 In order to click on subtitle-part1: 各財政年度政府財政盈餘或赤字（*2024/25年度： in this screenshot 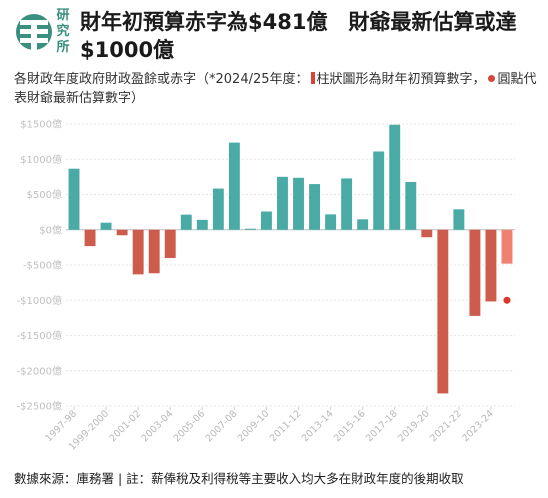, I will do `click(161, 79)`.